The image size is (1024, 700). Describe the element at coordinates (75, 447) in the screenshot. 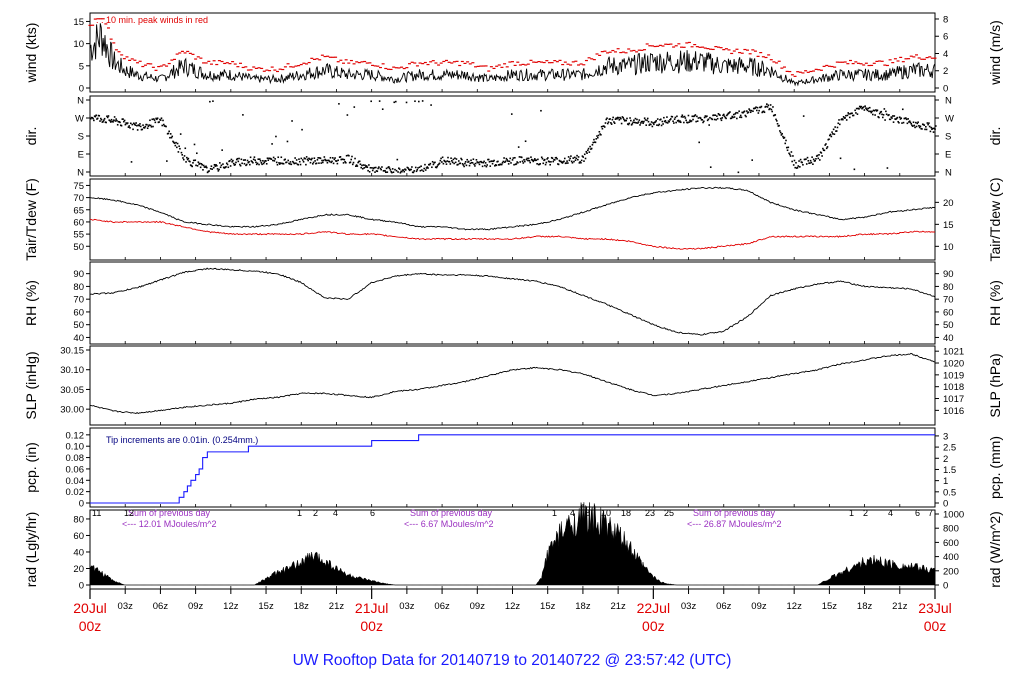

I see `y-tick-label: 0.10` at that location.